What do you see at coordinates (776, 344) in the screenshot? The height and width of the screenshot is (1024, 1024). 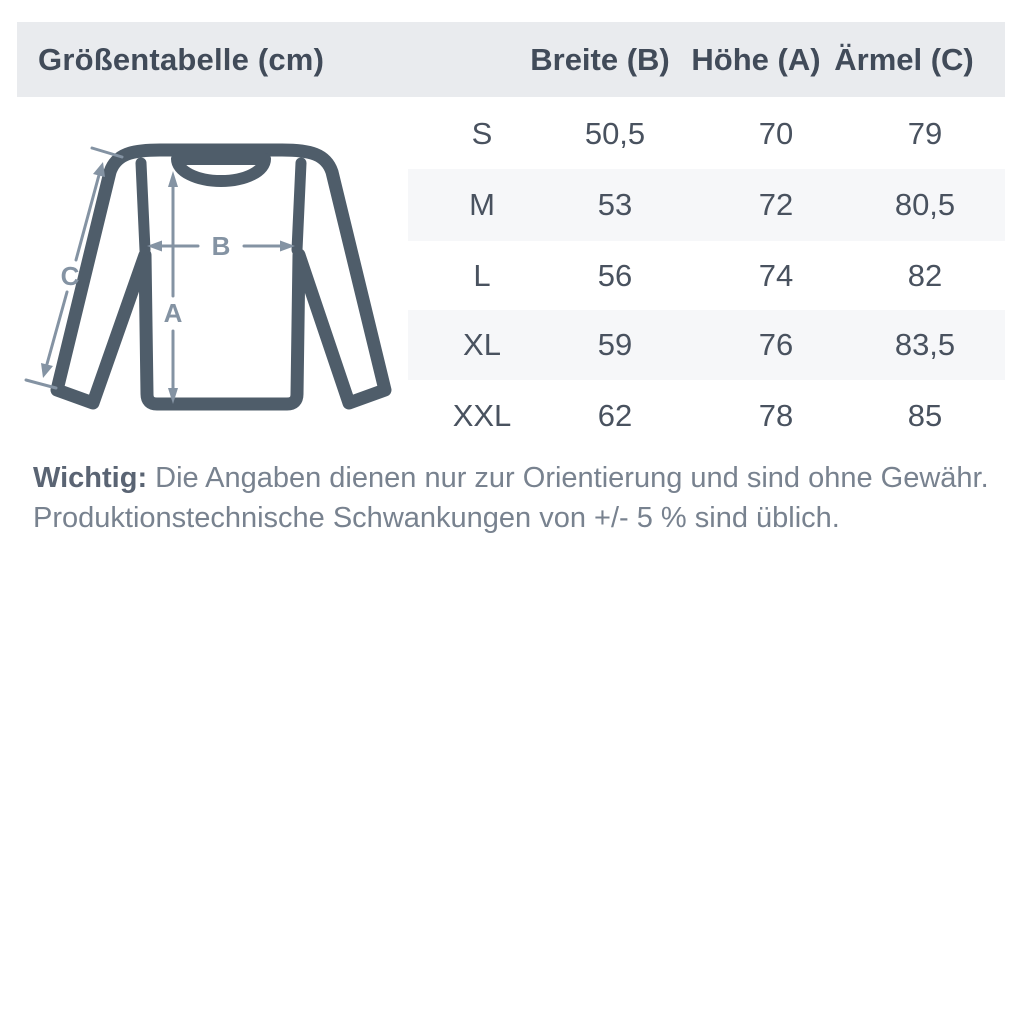 I see `hoehe-cell: 76` at bounding box center [776, 344].